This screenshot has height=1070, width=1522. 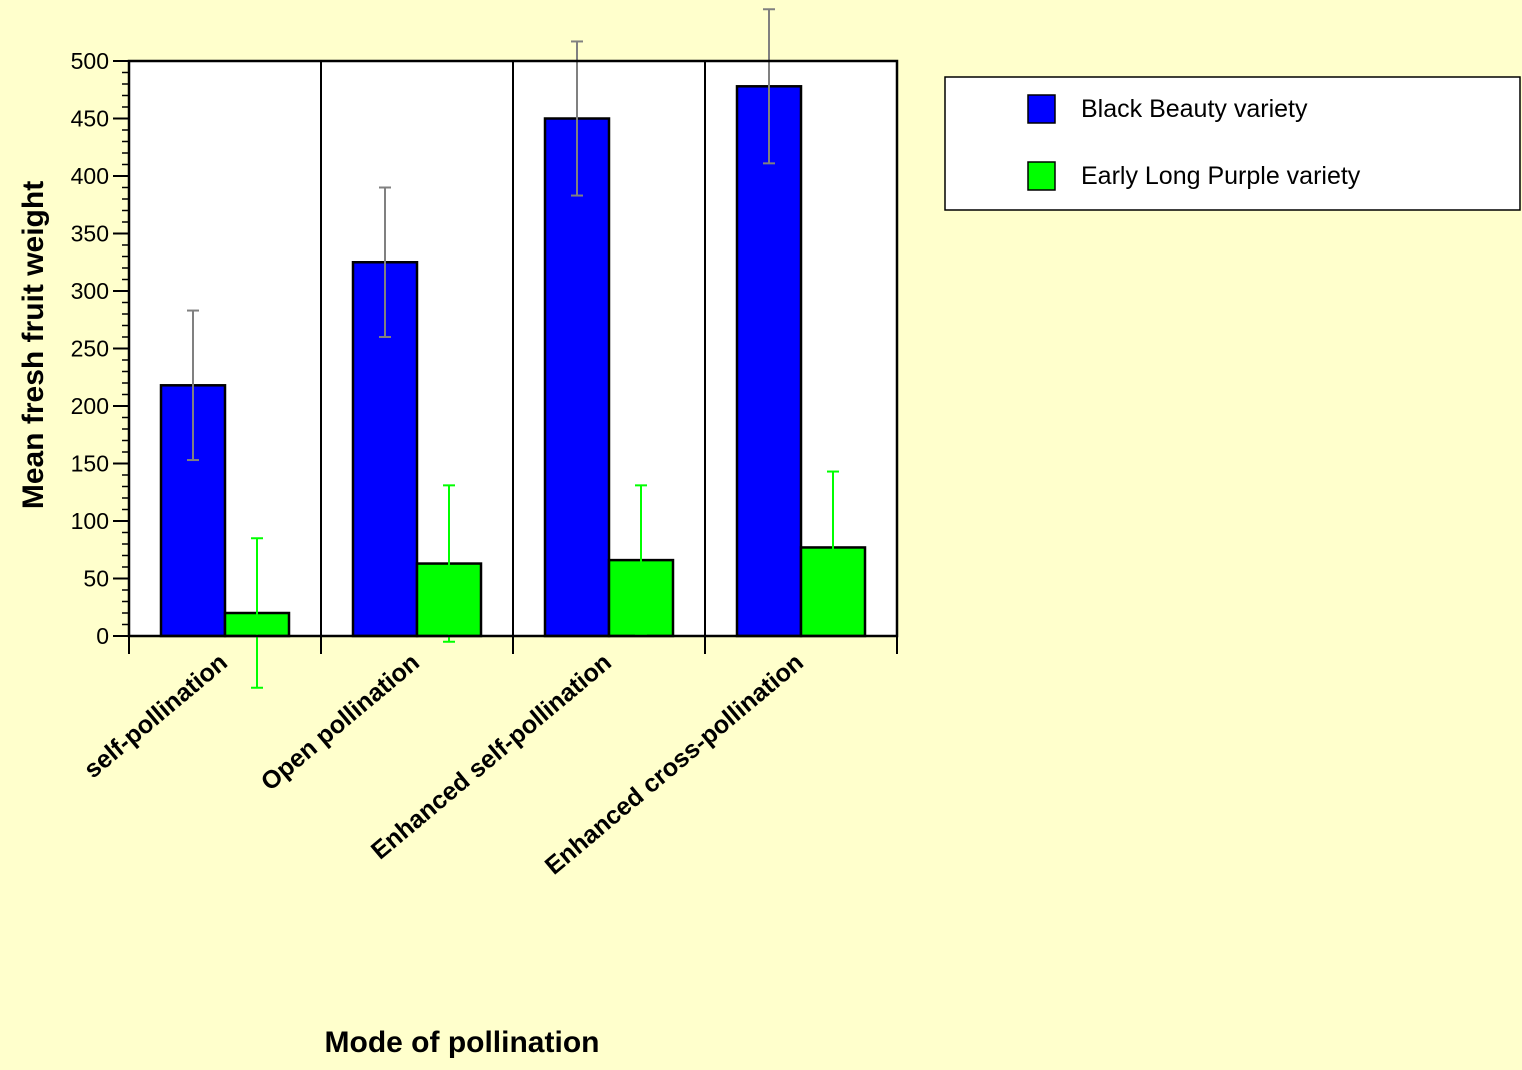 I want to click on legend-label-early-long-purple: Early Long Purple variety, so click(x=1221, y=176).